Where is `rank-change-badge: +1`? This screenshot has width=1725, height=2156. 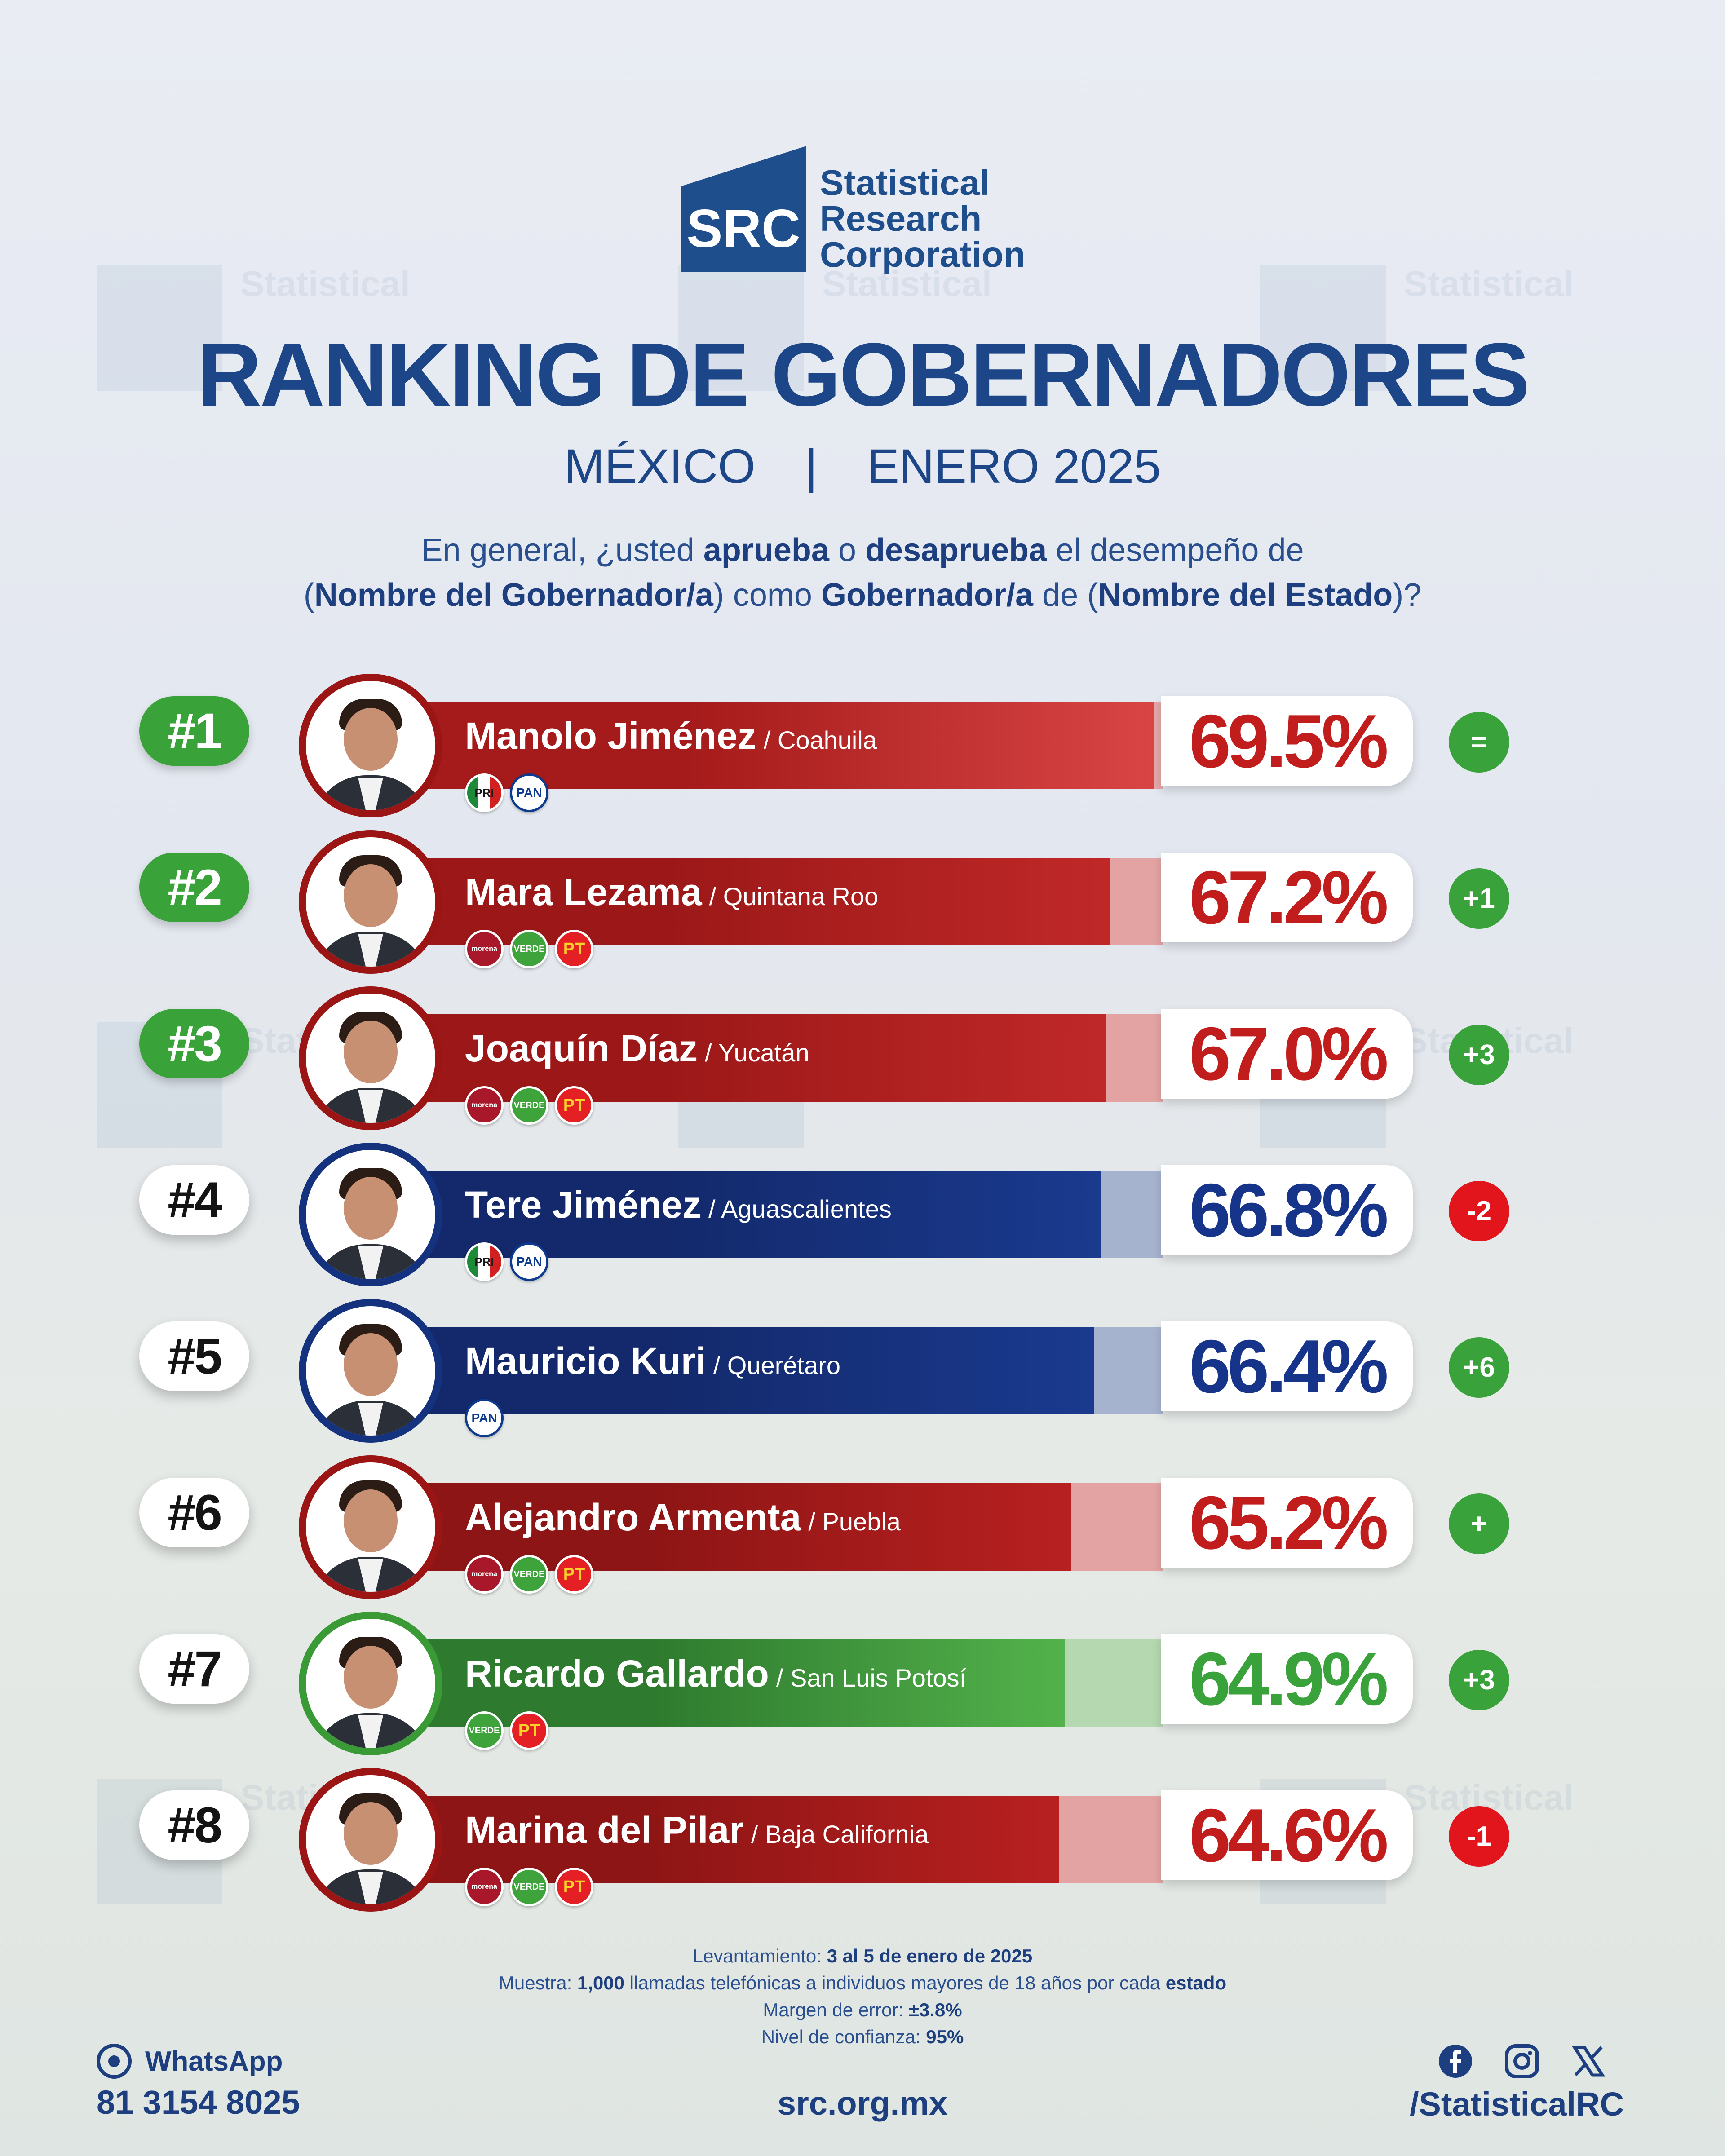 rank-change-badge: +1 is located at coordinates (1479, 899).